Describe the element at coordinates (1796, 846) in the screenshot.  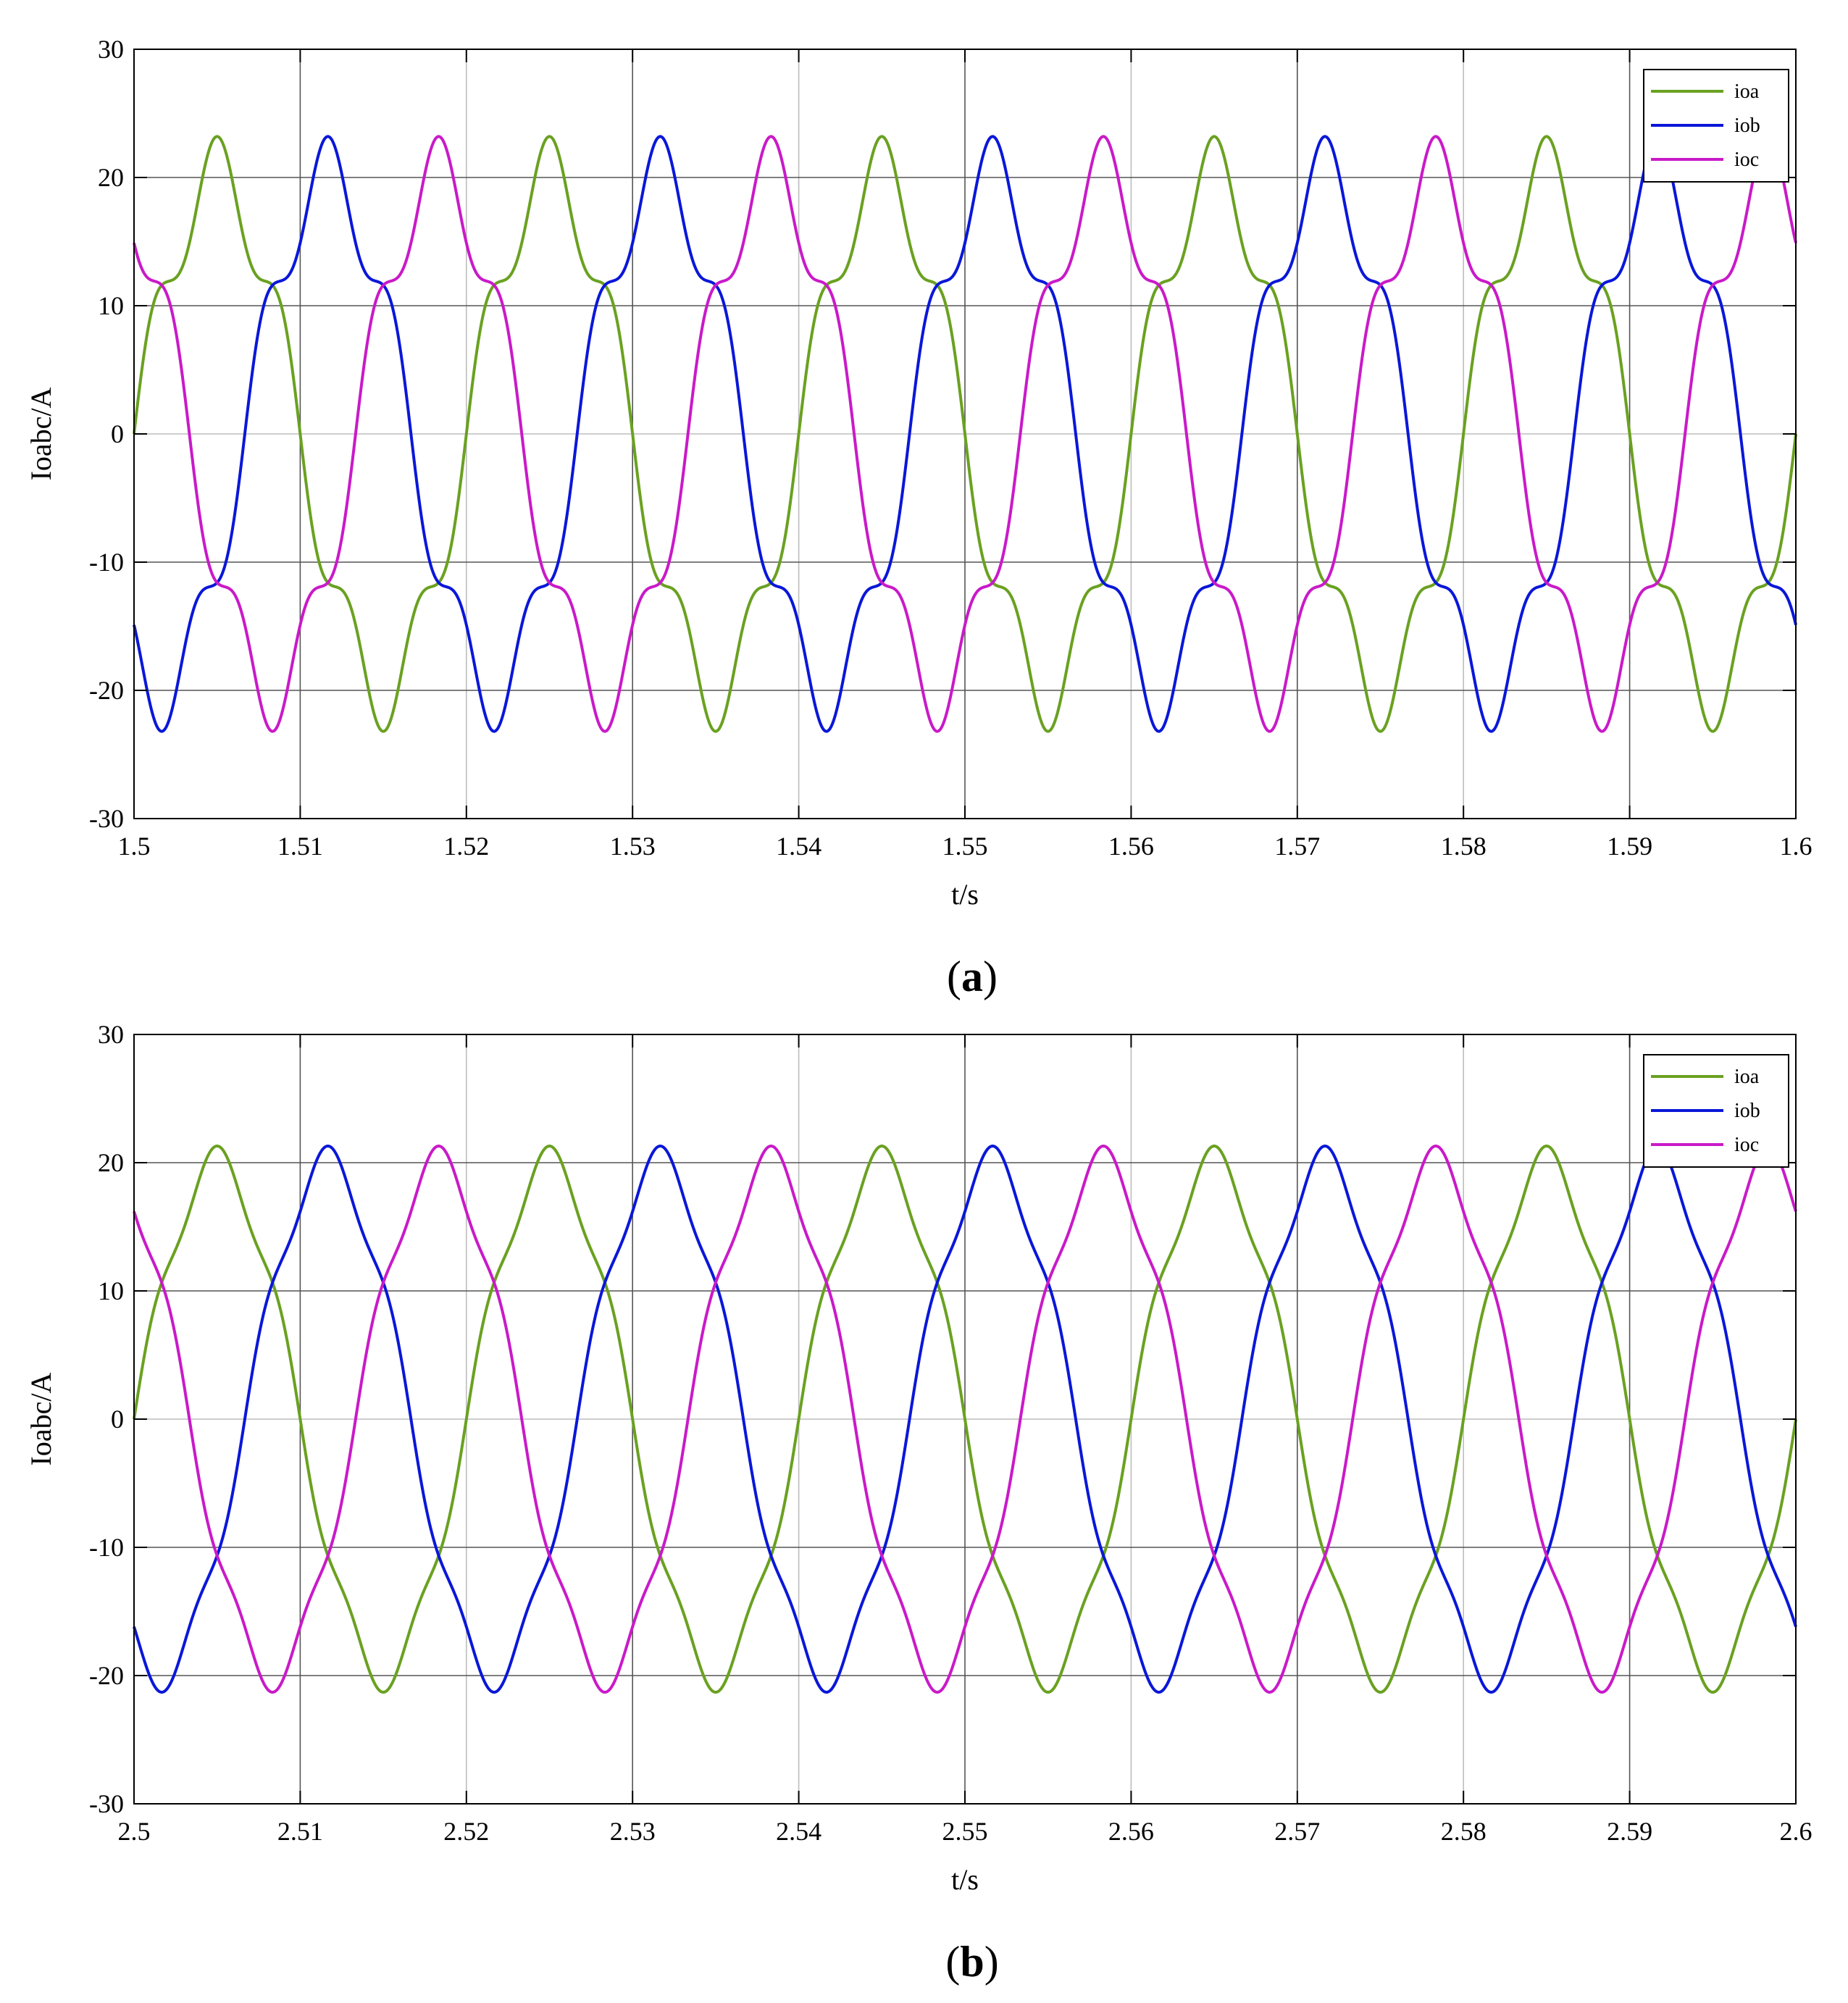
I see `x-tick-label: 1.6` at that location.